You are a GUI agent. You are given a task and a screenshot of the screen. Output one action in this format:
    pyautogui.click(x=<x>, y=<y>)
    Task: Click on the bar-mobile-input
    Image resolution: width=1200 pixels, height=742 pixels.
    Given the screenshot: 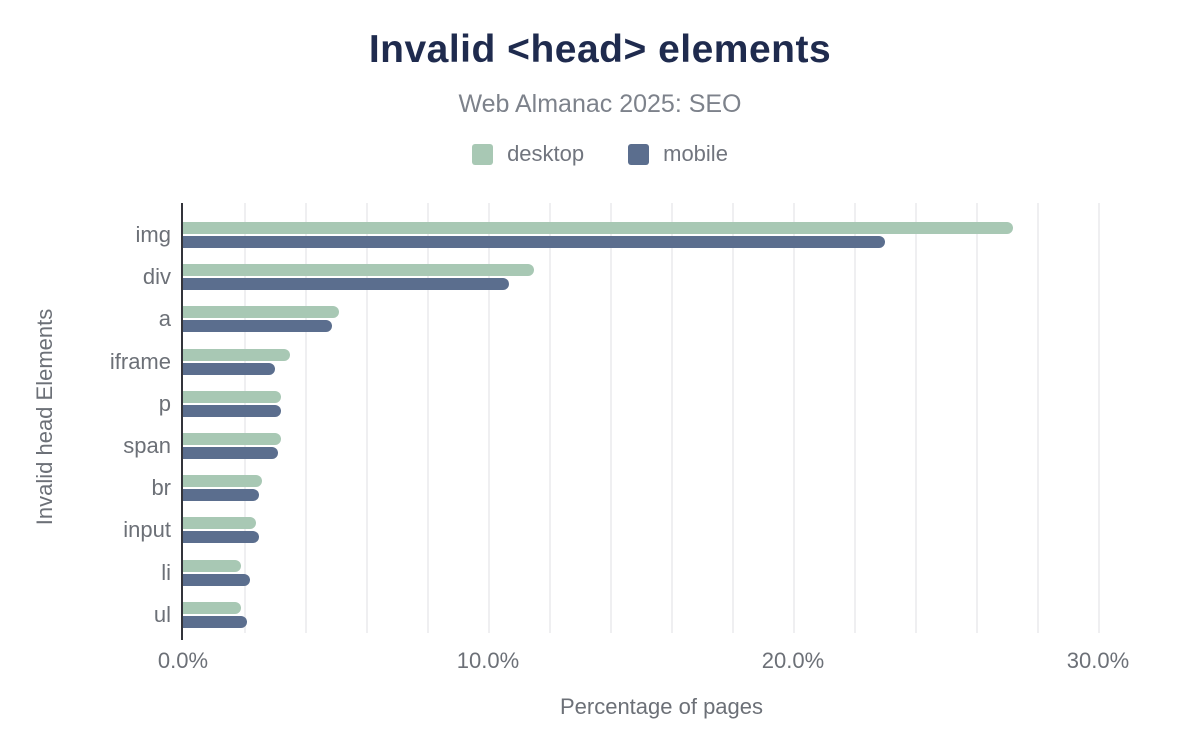 What is the action you would take?
    pyautogui.click(x=221, y=537)
    